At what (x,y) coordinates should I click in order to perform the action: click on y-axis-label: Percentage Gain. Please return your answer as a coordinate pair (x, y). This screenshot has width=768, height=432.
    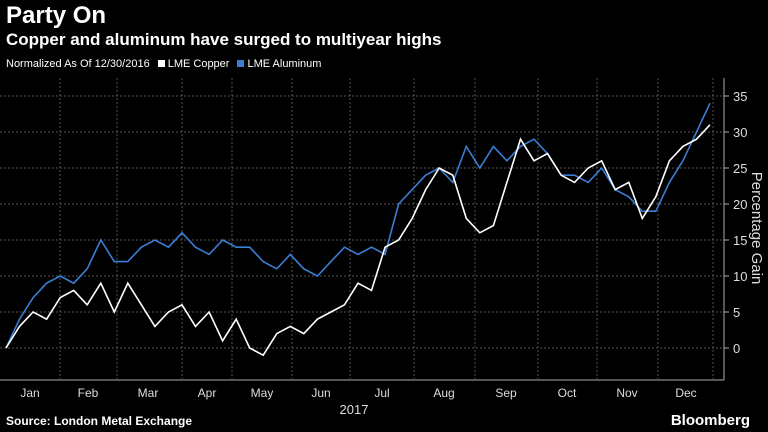
    Looking at the image, I should click on (756, 228).